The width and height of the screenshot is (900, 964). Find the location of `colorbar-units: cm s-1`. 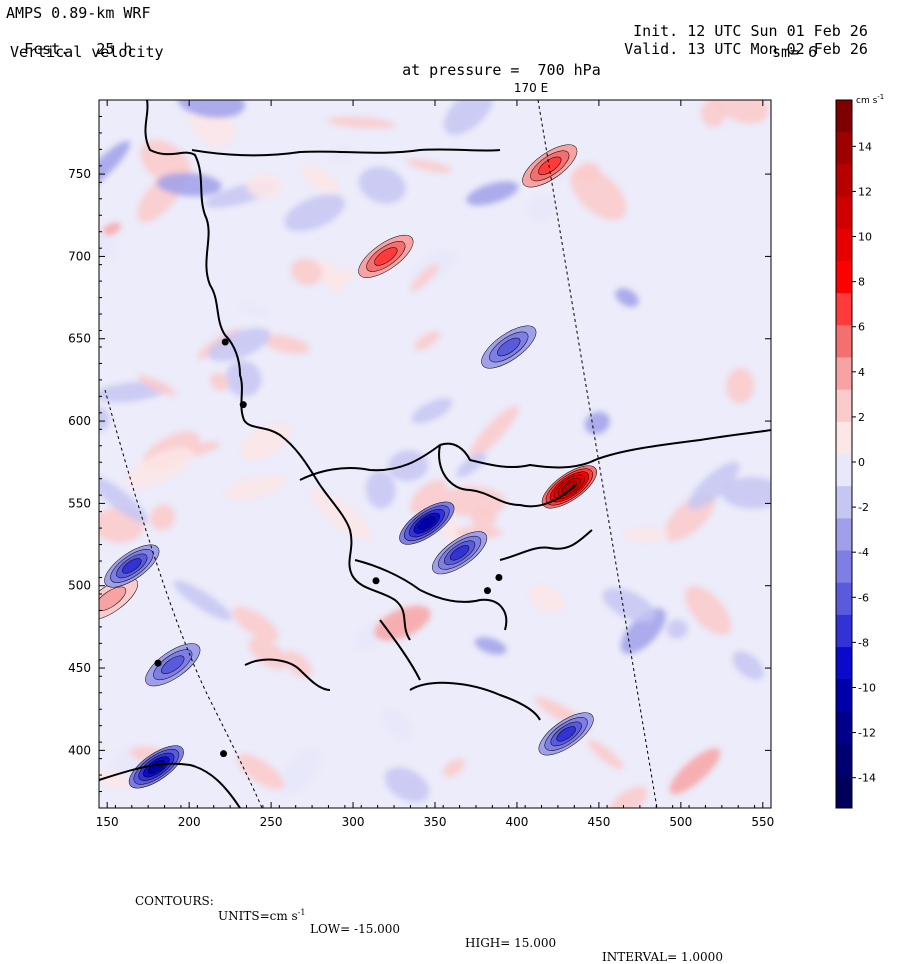

colorbar-units: cm s-1 is located at coordinates (870, 99).